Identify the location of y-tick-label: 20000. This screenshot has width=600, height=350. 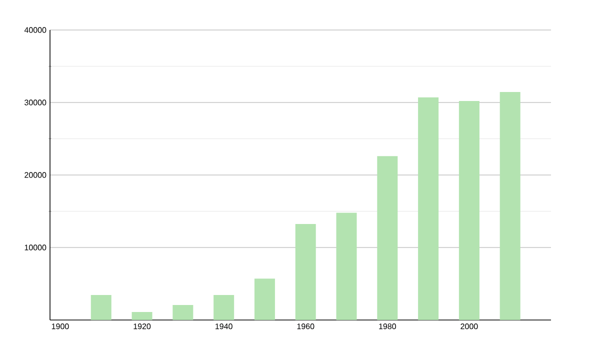
(35, 175).